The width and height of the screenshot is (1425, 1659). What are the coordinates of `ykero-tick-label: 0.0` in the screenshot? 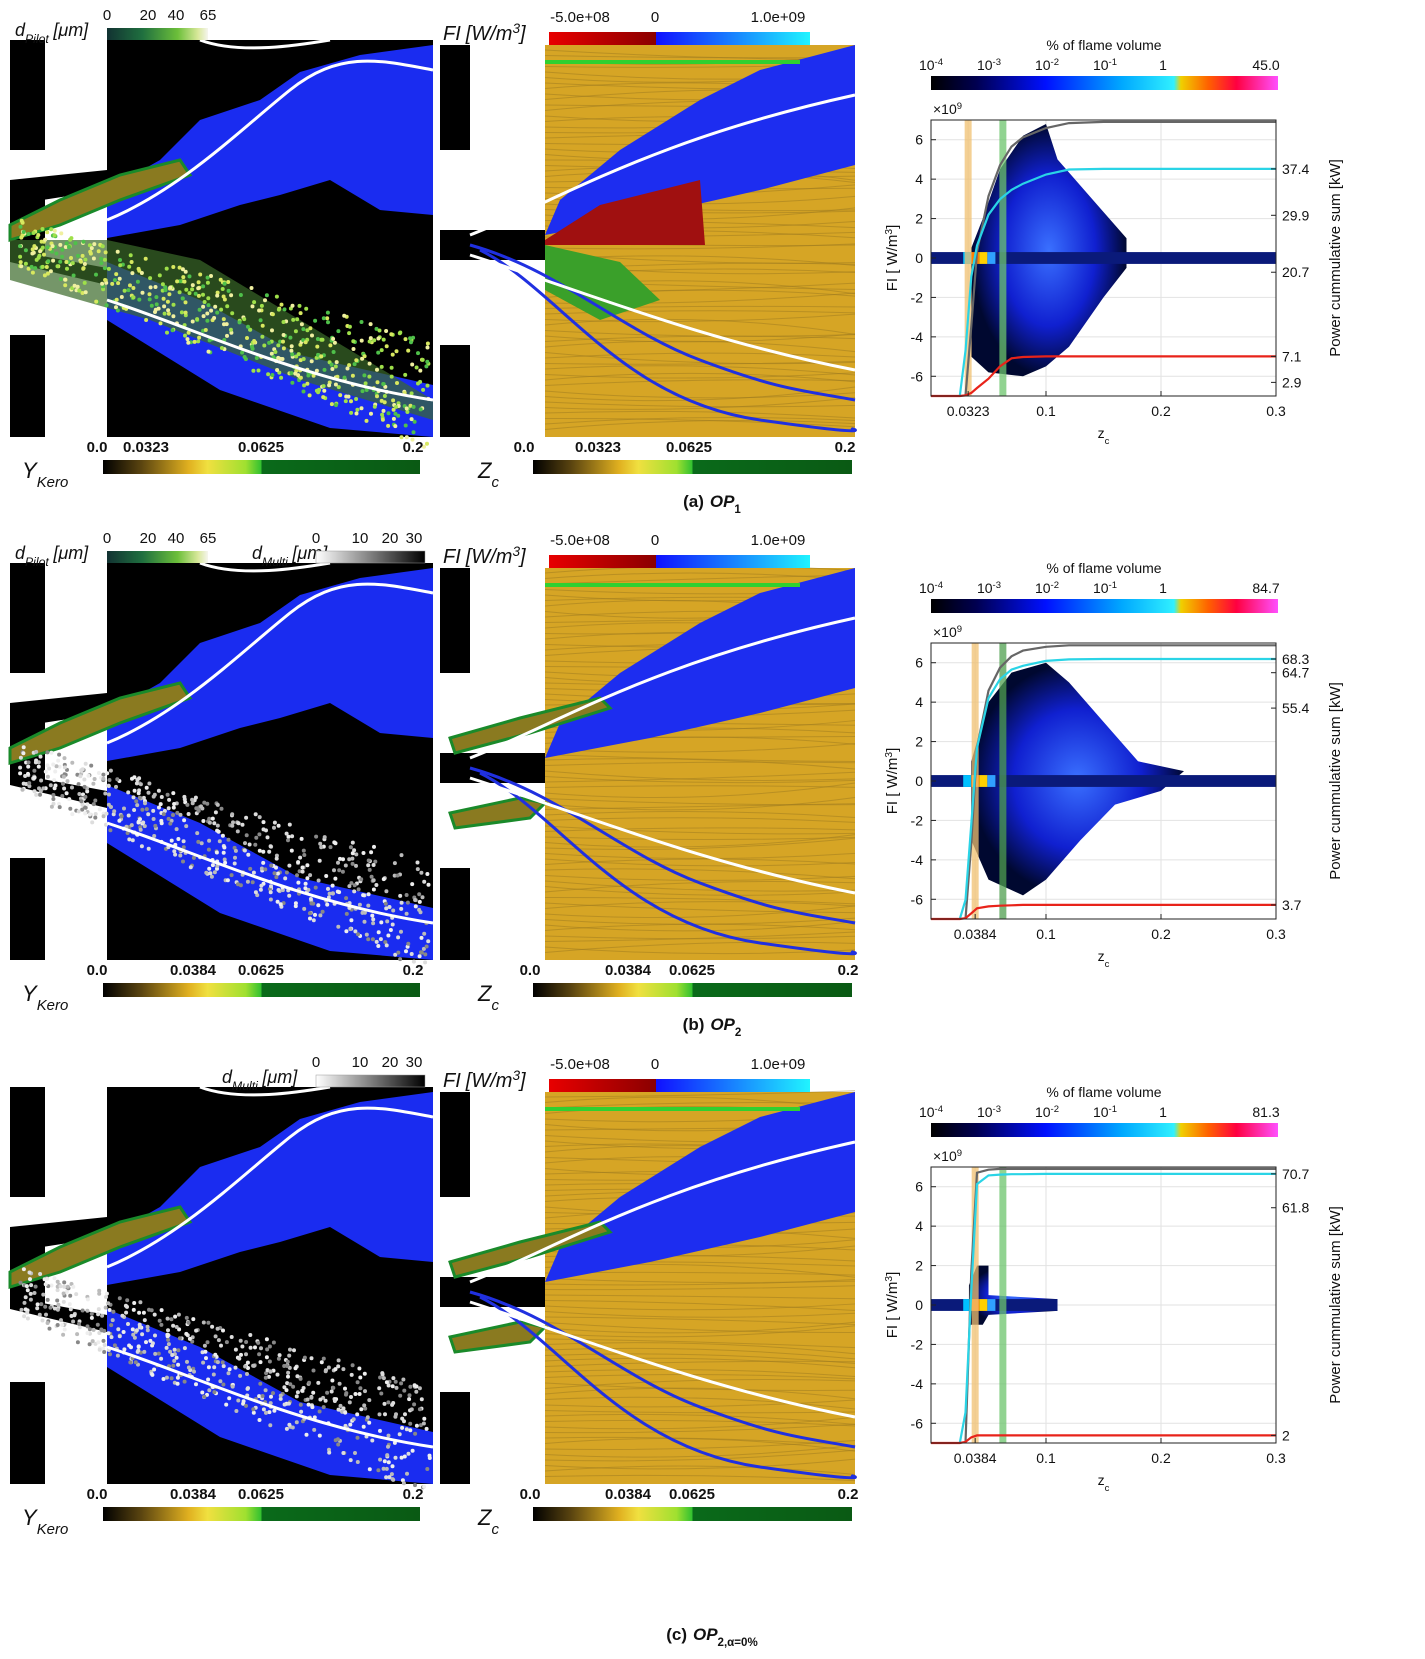 It's located at (97, 1494).